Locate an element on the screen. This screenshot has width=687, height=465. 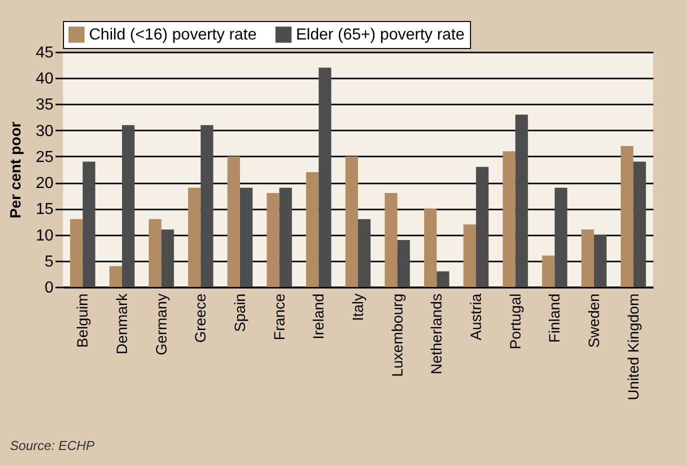
y-tick-label: 5 is located at coordinates (49, 261).